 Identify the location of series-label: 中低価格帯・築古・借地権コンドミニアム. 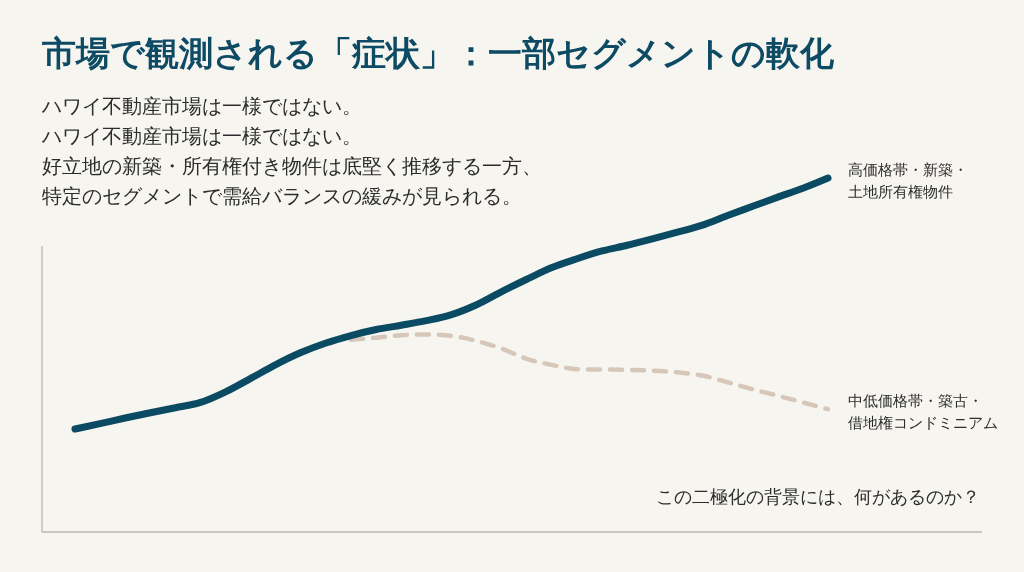
(923, 412).